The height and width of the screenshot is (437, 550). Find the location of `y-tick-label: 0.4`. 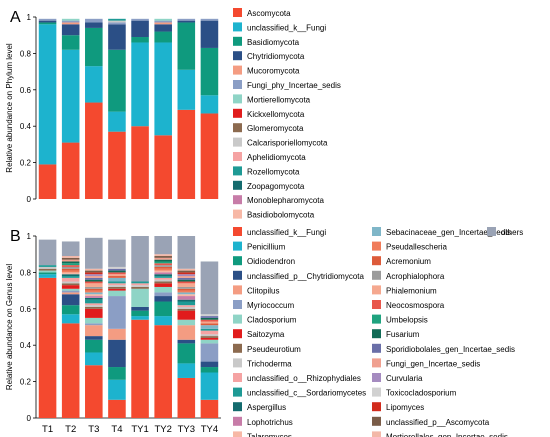

y-tick-label: 0.4 is located at coordinates (26, 345).